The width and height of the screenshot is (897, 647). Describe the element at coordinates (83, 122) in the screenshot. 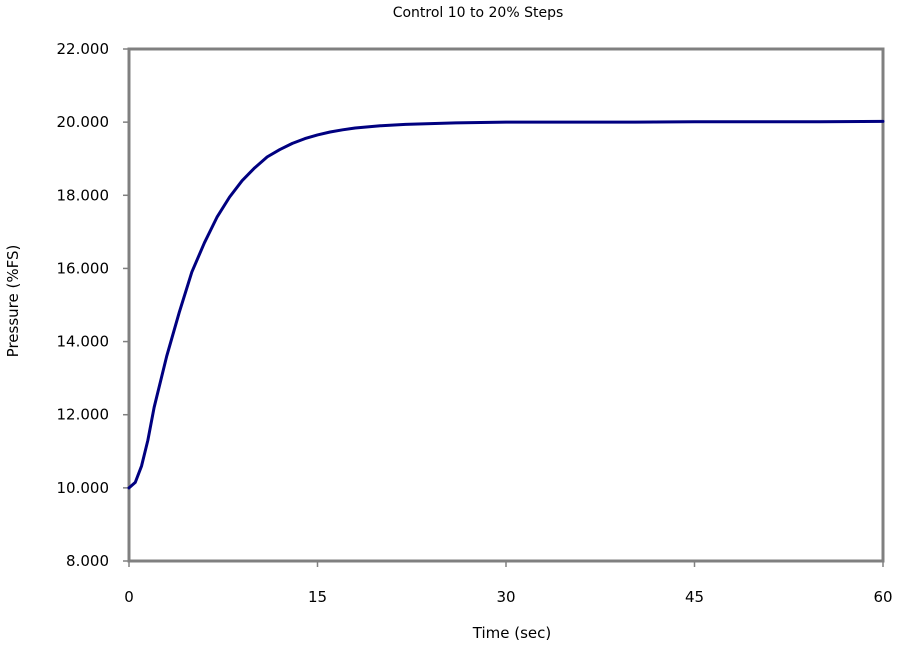

I see `y-tick-label: 20.000` at that location.